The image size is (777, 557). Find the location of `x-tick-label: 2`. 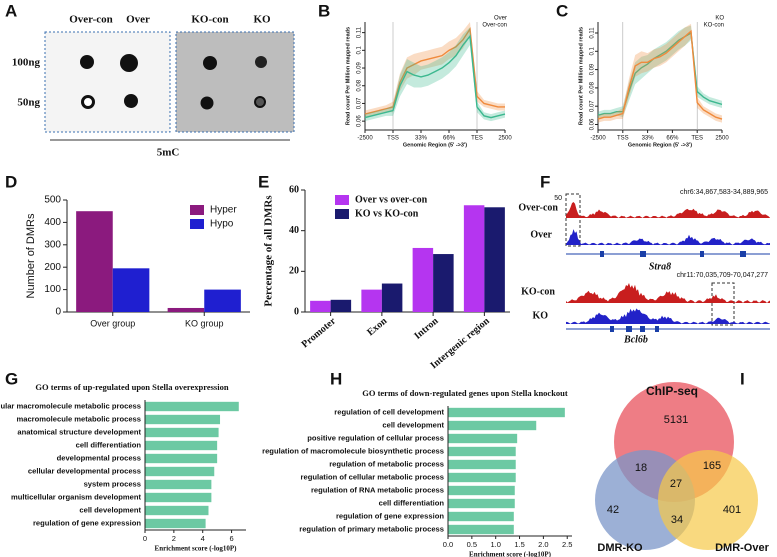

x-tick-label: 2 is located at coordinates (174, 538).